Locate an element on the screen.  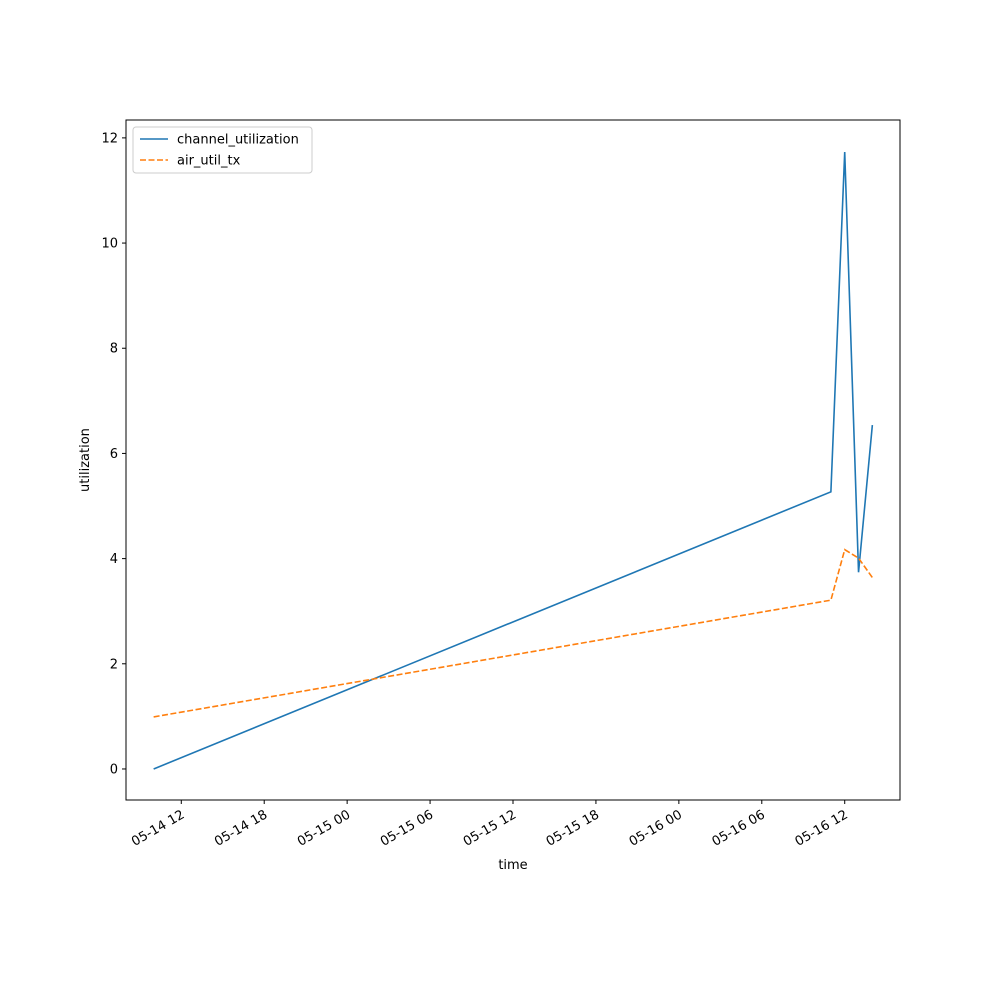
x-axis-label: time is located at coordinates (512, 865).